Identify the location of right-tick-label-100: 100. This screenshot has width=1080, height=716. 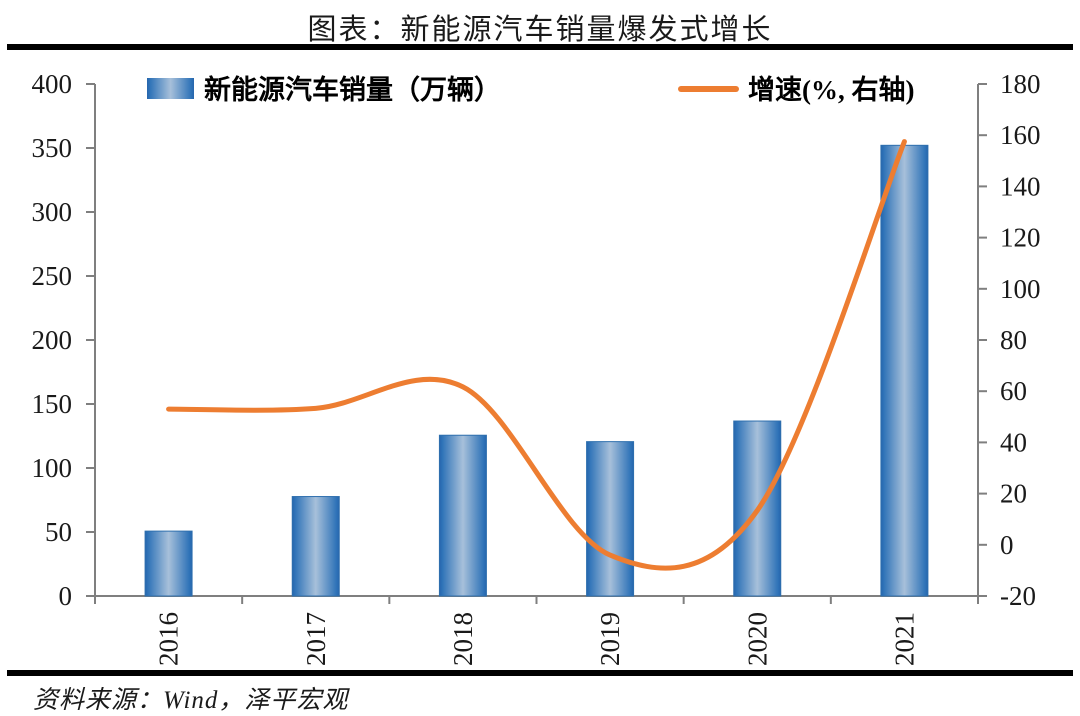
(1020, 289).